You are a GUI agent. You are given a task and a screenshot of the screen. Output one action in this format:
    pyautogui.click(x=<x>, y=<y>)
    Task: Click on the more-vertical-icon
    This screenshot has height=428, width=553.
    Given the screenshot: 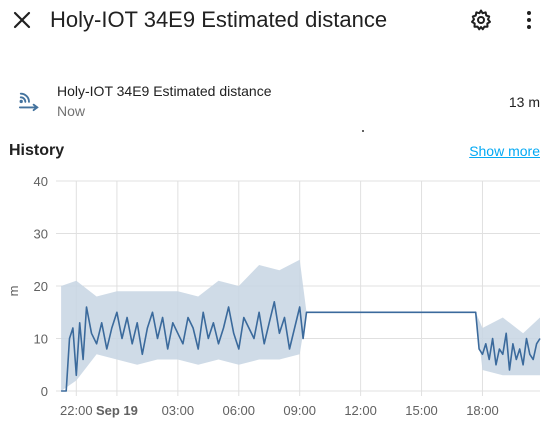 What is the action you would take?
    pyautogui.click(x=529, y=20)
    